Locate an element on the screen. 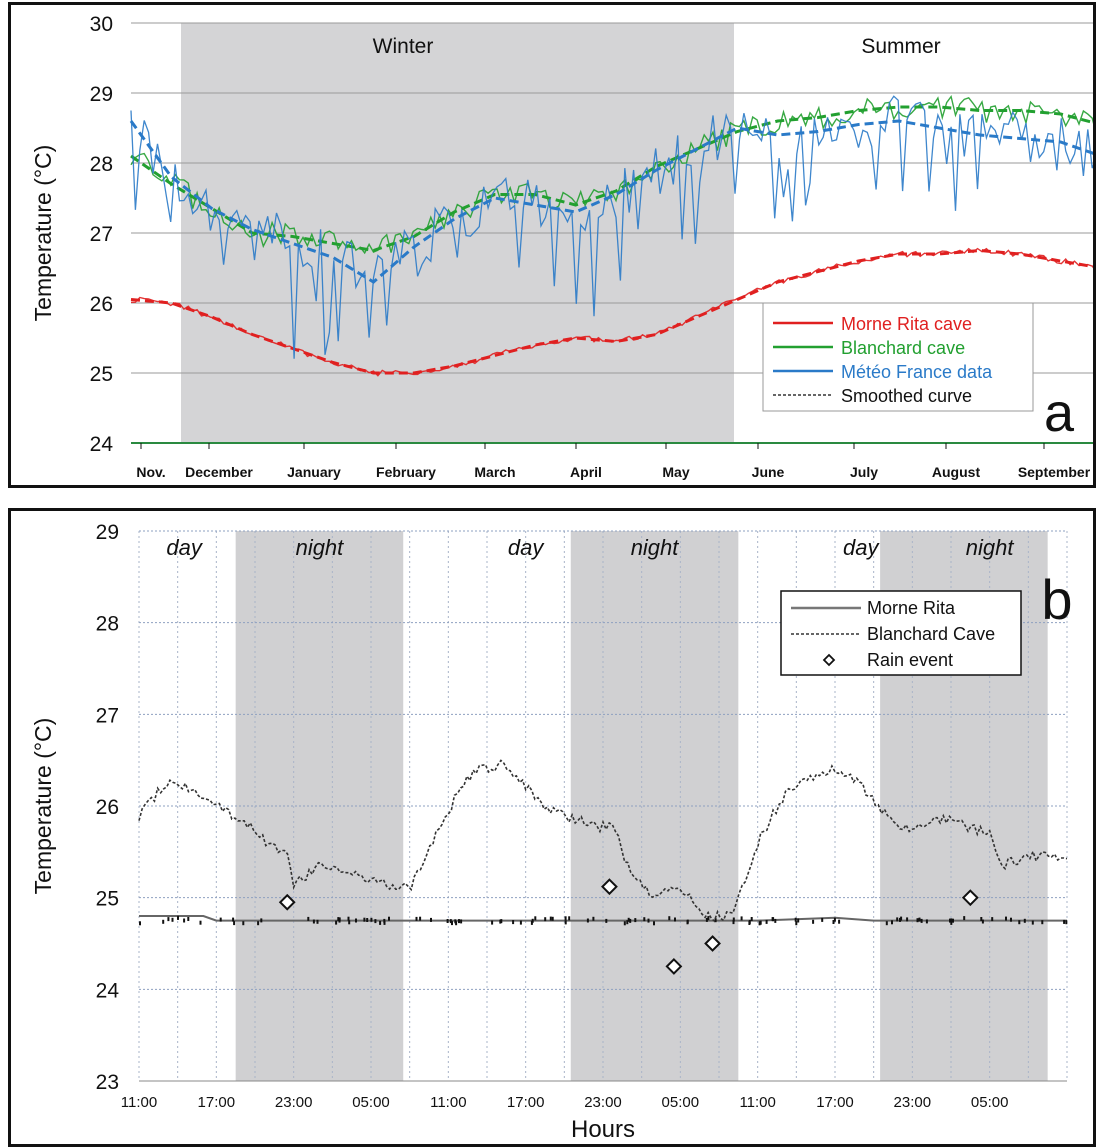 The image size is (1100, 1147). y-tick-label-a: 27 is located at coordinates (101, 234).